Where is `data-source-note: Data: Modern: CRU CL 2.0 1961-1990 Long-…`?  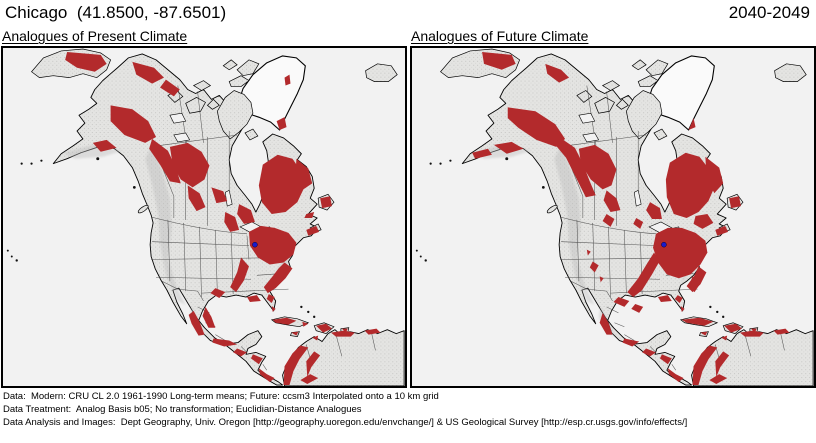
data-source-note: Data: Modern: CRU CL 2.0 1961-1990 Long-… is located at coordinates (221, 396).